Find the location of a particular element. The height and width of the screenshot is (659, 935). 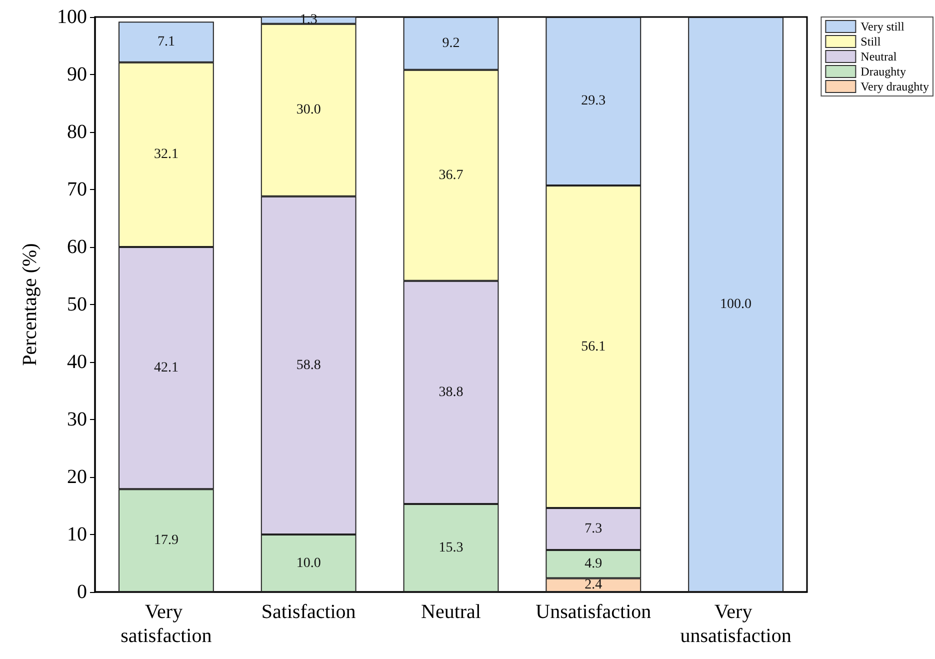

legend-label: Very still is located at coordinates (883, 27).